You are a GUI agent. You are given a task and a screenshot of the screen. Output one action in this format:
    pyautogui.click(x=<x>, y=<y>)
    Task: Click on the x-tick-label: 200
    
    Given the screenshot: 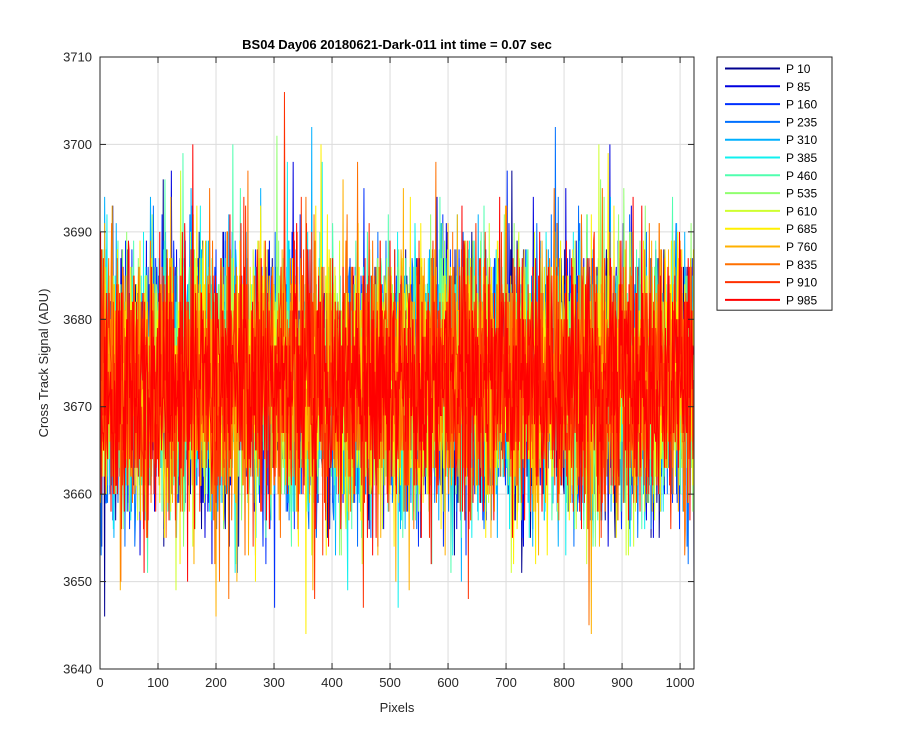 What is the action you would take?
    pyautogui.click(x=216, y=682)
    